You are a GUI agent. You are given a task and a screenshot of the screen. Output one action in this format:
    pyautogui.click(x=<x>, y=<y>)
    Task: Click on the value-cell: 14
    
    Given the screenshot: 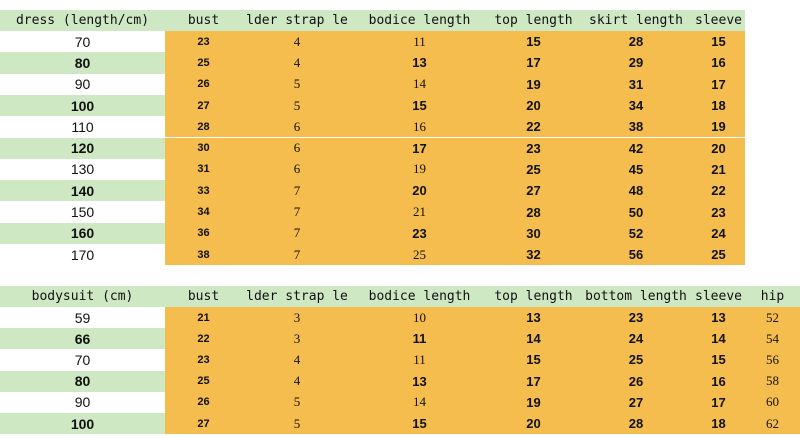 What is the action you would take?
    pyautogui.click(x=533, y=339)
    